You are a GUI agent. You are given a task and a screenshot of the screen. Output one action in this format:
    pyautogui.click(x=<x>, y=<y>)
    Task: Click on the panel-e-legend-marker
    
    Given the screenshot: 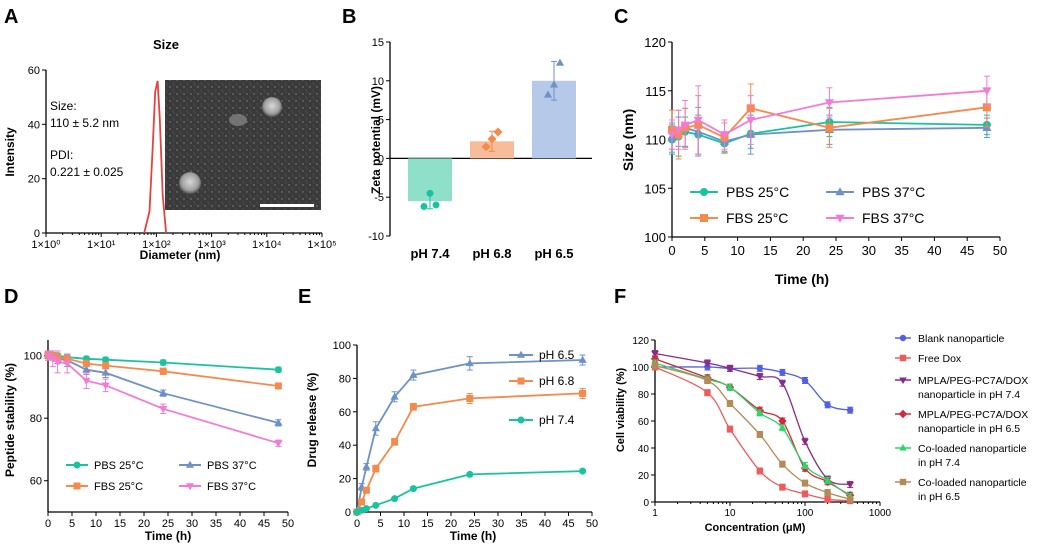 What is the action you would take?
    pyautogui.click(x=521, y=354)
    